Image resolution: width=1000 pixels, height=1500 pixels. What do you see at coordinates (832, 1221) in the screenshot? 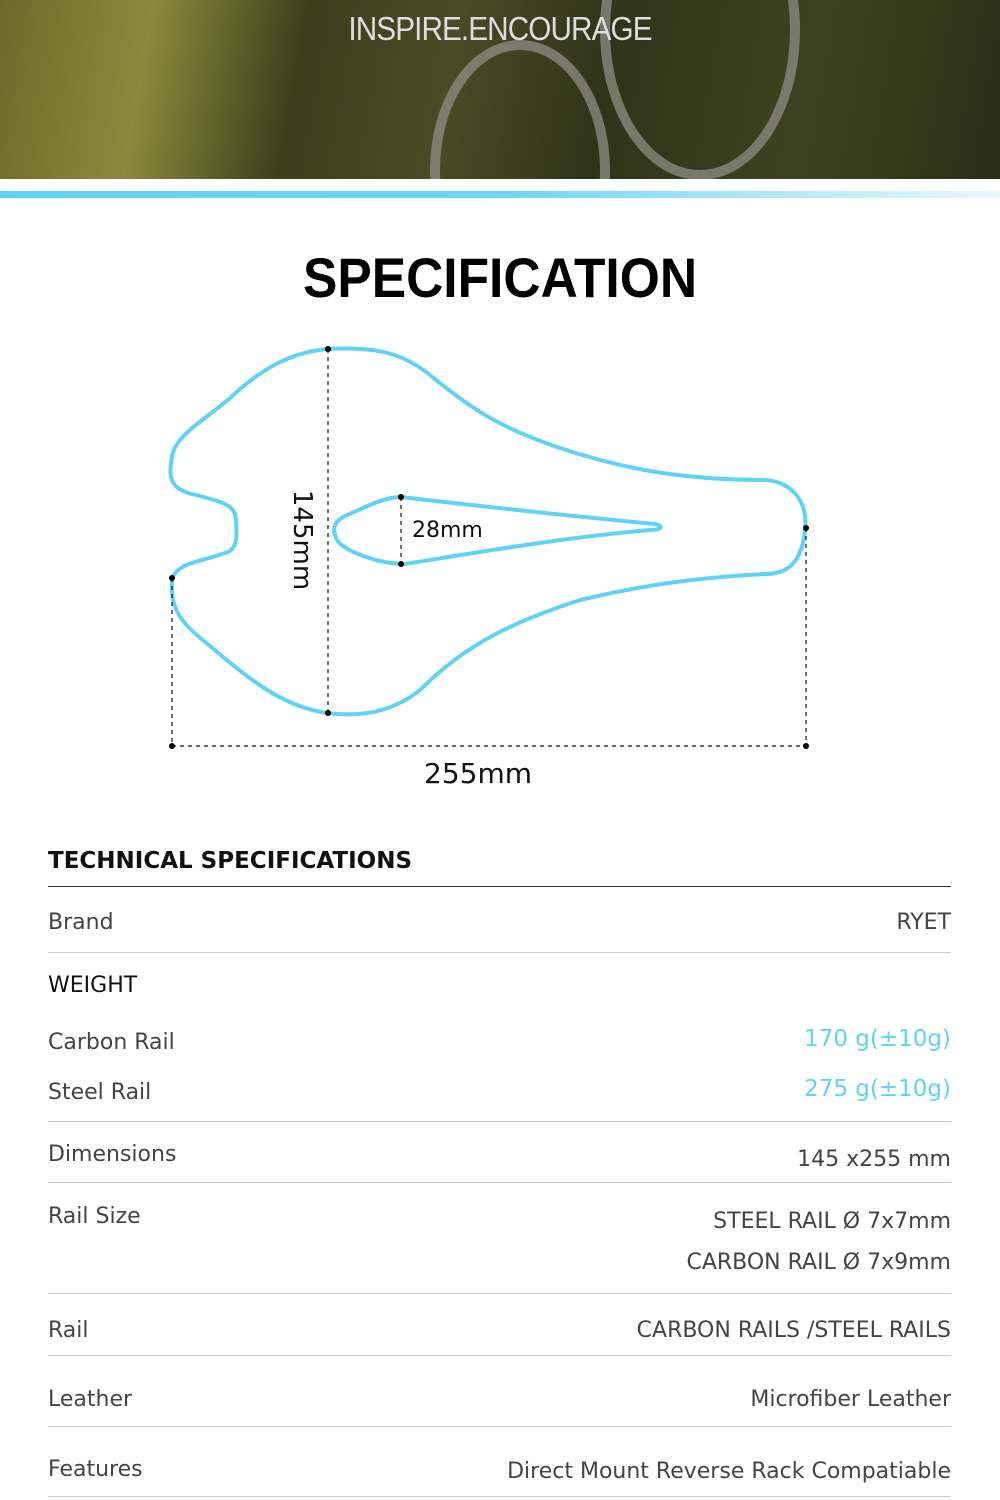
I see `spec-value: STEEL RAIL Ø 7x7mm` at bounding box center [832, 1221].